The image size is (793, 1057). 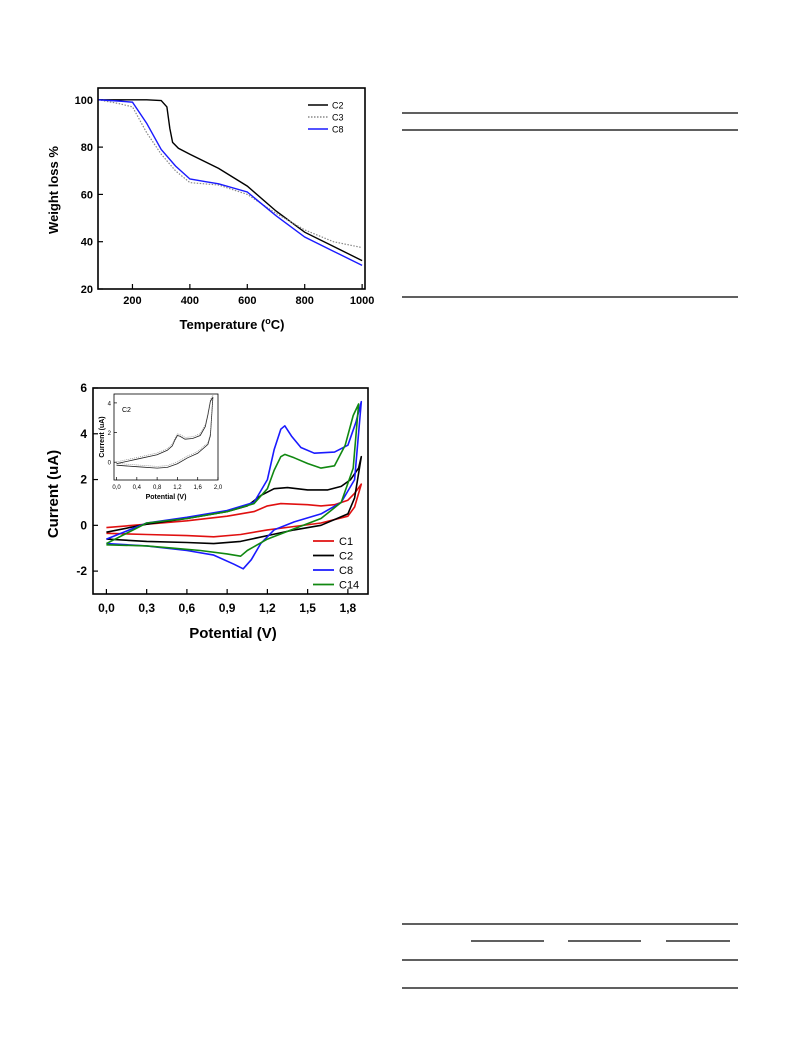 What do you see at coordinates (187, 608) in the screenshot?
I see `cv-x-tick-label: 0,6` at bounding box center [187, 608].